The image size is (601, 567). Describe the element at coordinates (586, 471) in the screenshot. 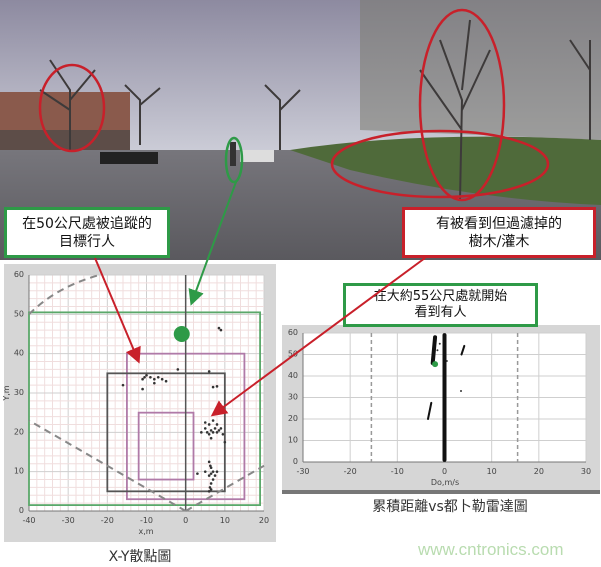

I see `x-tick-label: 30` at that location.